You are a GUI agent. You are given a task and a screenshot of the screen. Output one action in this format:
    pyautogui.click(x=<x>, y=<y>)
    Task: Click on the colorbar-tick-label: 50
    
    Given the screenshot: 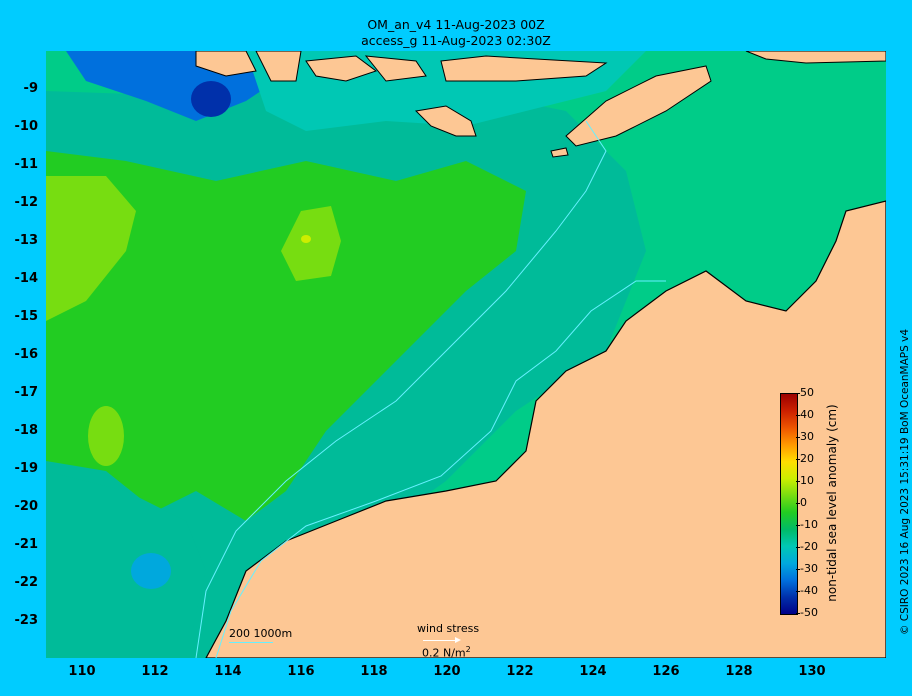 What is the action you would take?
    pyautogui.click(x=807, y=392)
    